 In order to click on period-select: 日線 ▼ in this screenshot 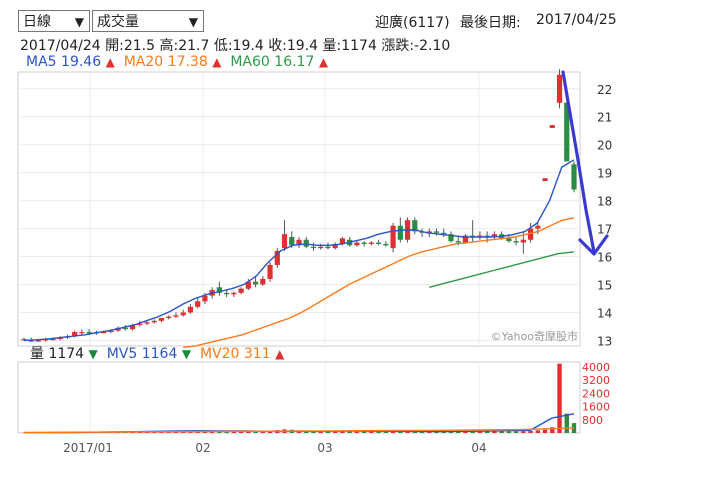, I will do `click(54, 21)`.